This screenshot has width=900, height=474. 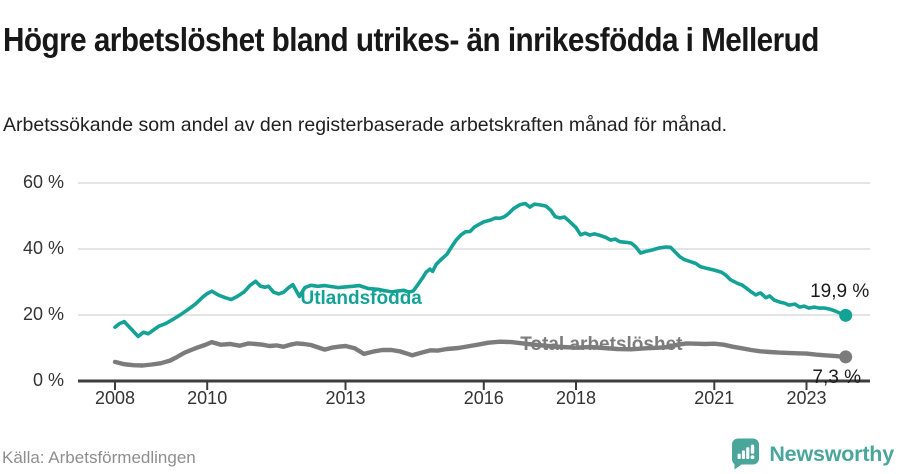 I want to click on end-value-label-total: 7,3 %, so click(x=836, y=377).